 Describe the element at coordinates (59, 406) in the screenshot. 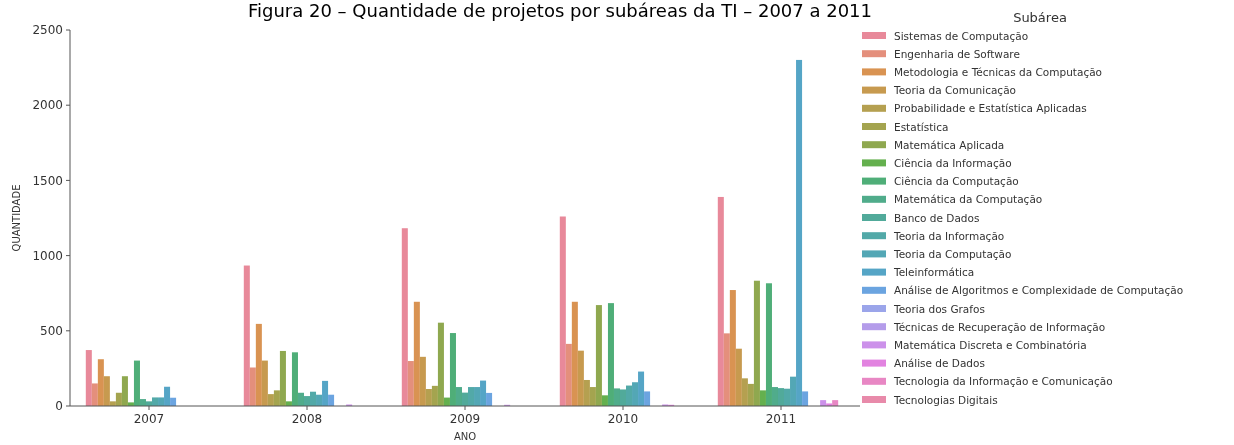

I see `y-tick-label: 0` at that location.